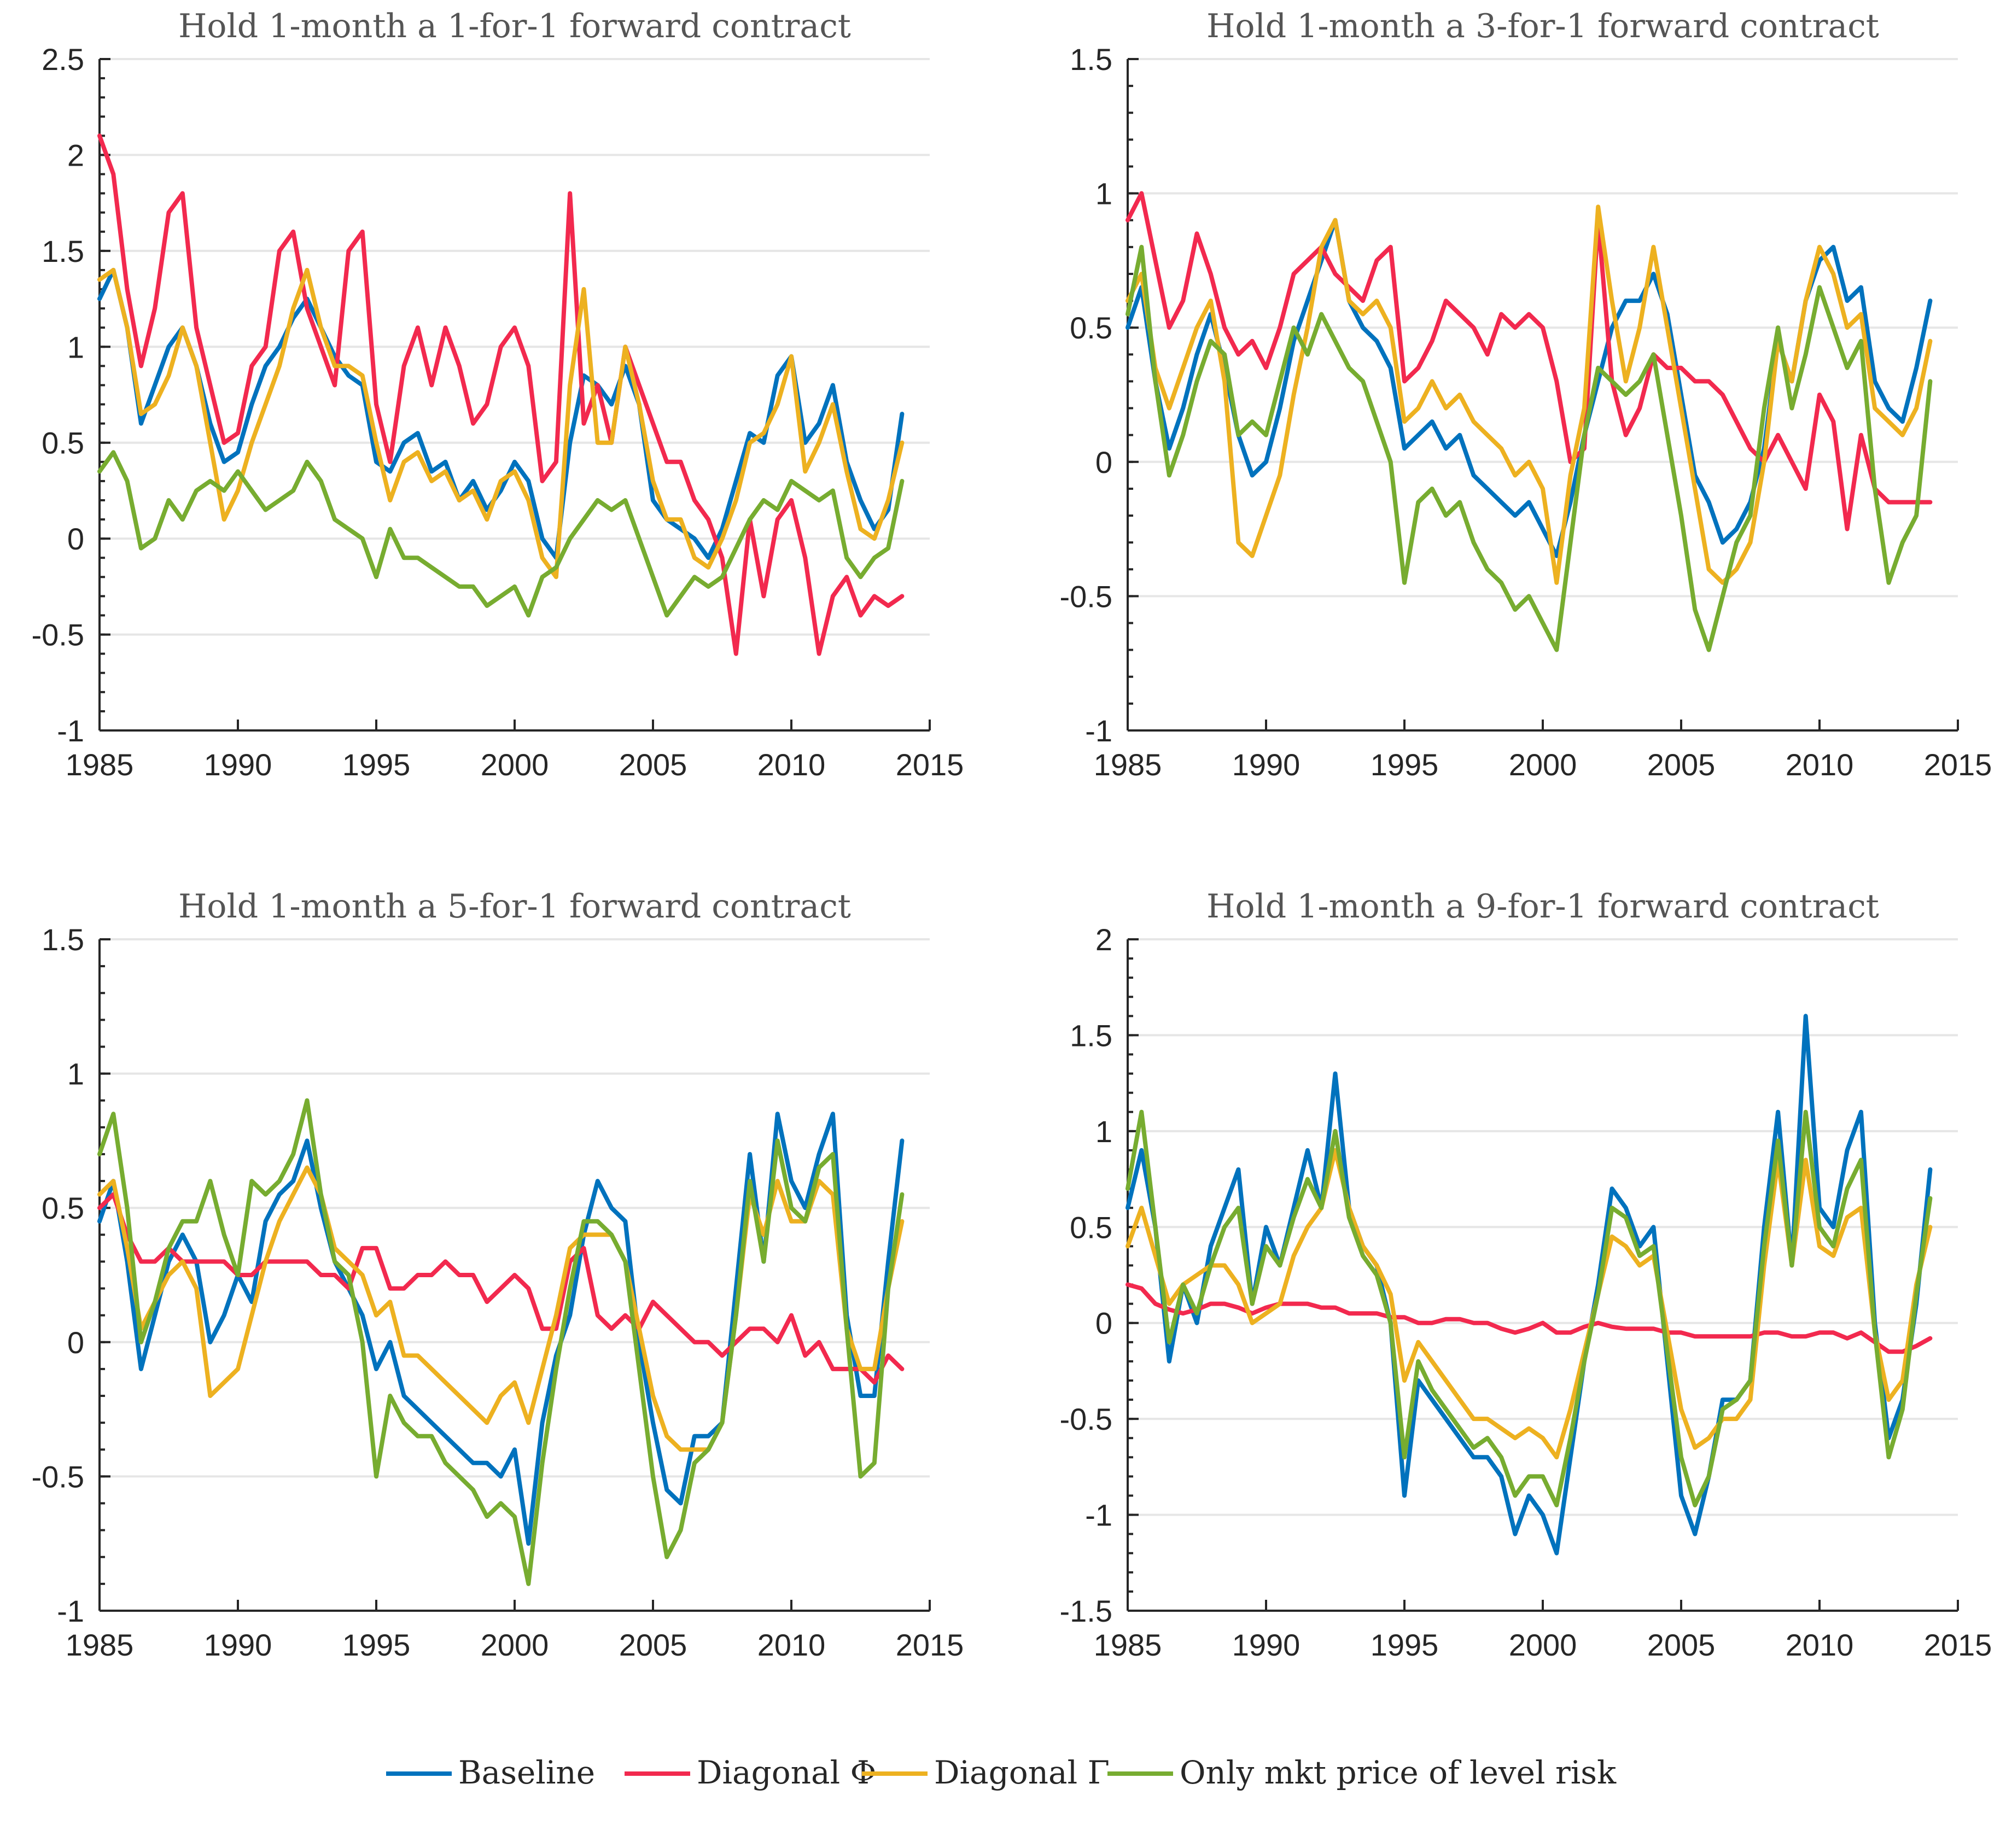 This screenshot has width=2006, height=1848. I want to click on panel-title: Hold 1-month a 3-for-1 forward contract, so click(1542, 26).